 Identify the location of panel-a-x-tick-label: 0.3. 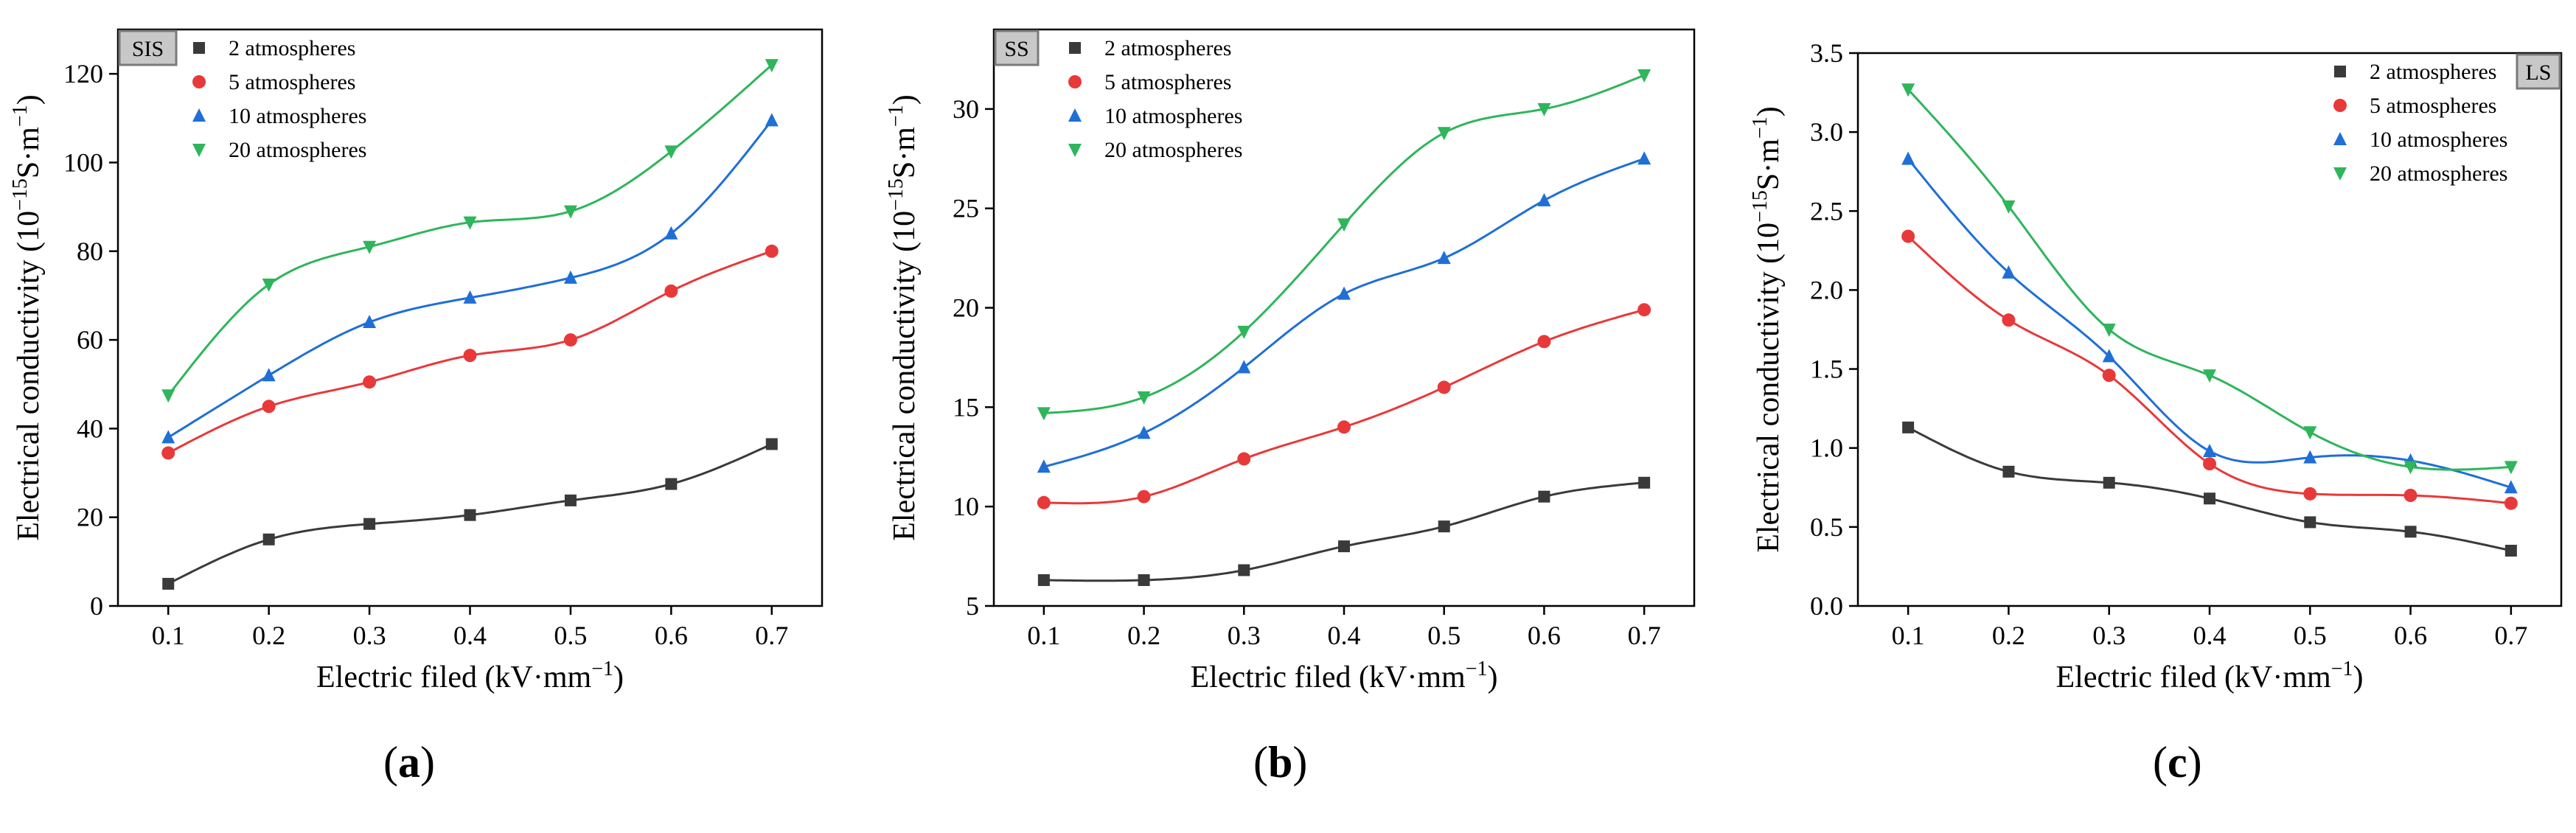
(370, 635).